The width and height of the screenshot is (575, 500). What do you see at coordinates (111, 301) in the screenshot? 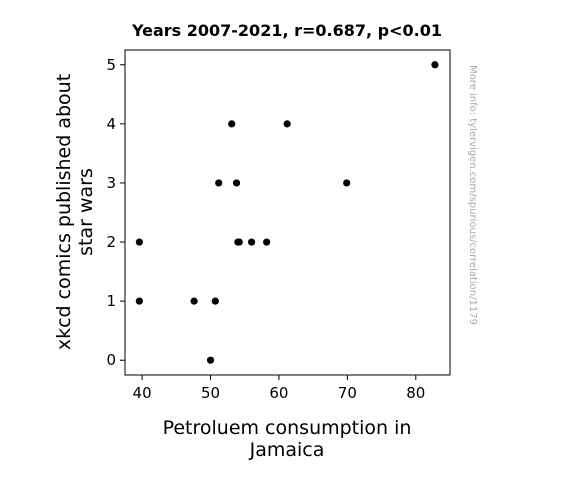
I see `y-tick-label: 1` at bounding box center [111, 301].